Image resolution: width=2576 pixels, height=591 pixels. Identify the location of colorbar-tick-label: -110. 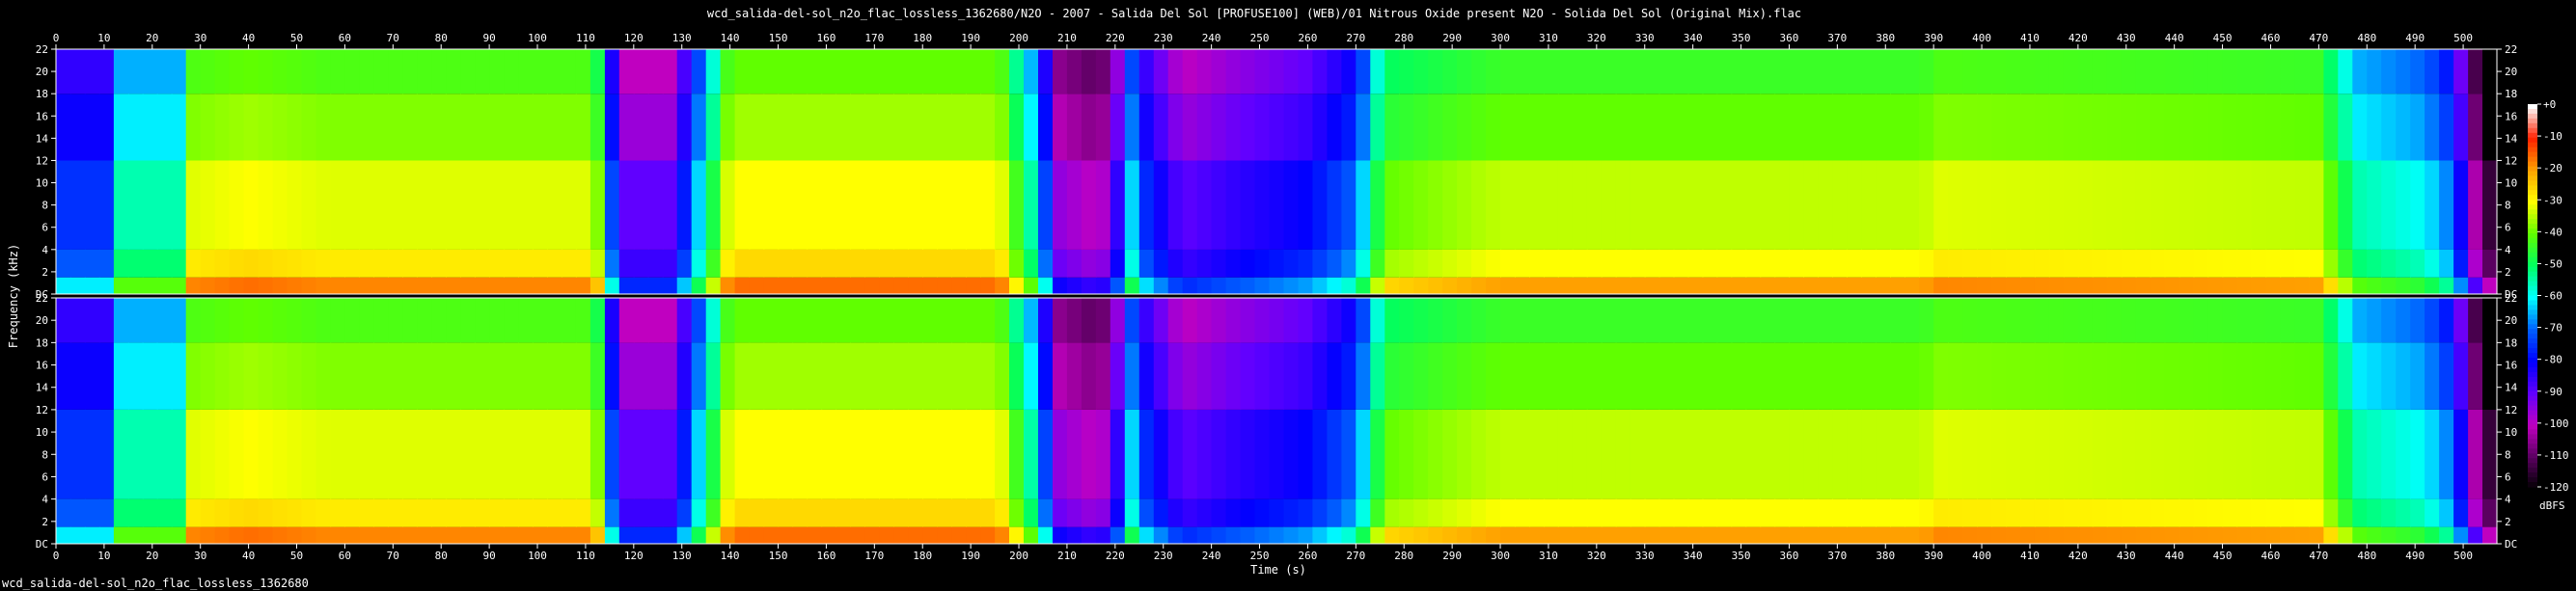
(2556, 455).